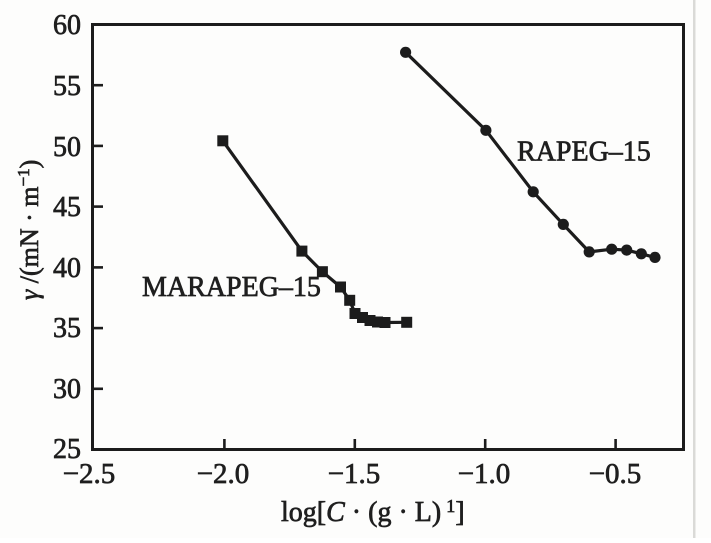 This screenshot has width=711, height=543. Describe the element at coordinates (373, 512) in the screenshot. I see `svg-text: log[C · (g · L) 1]` at that location.